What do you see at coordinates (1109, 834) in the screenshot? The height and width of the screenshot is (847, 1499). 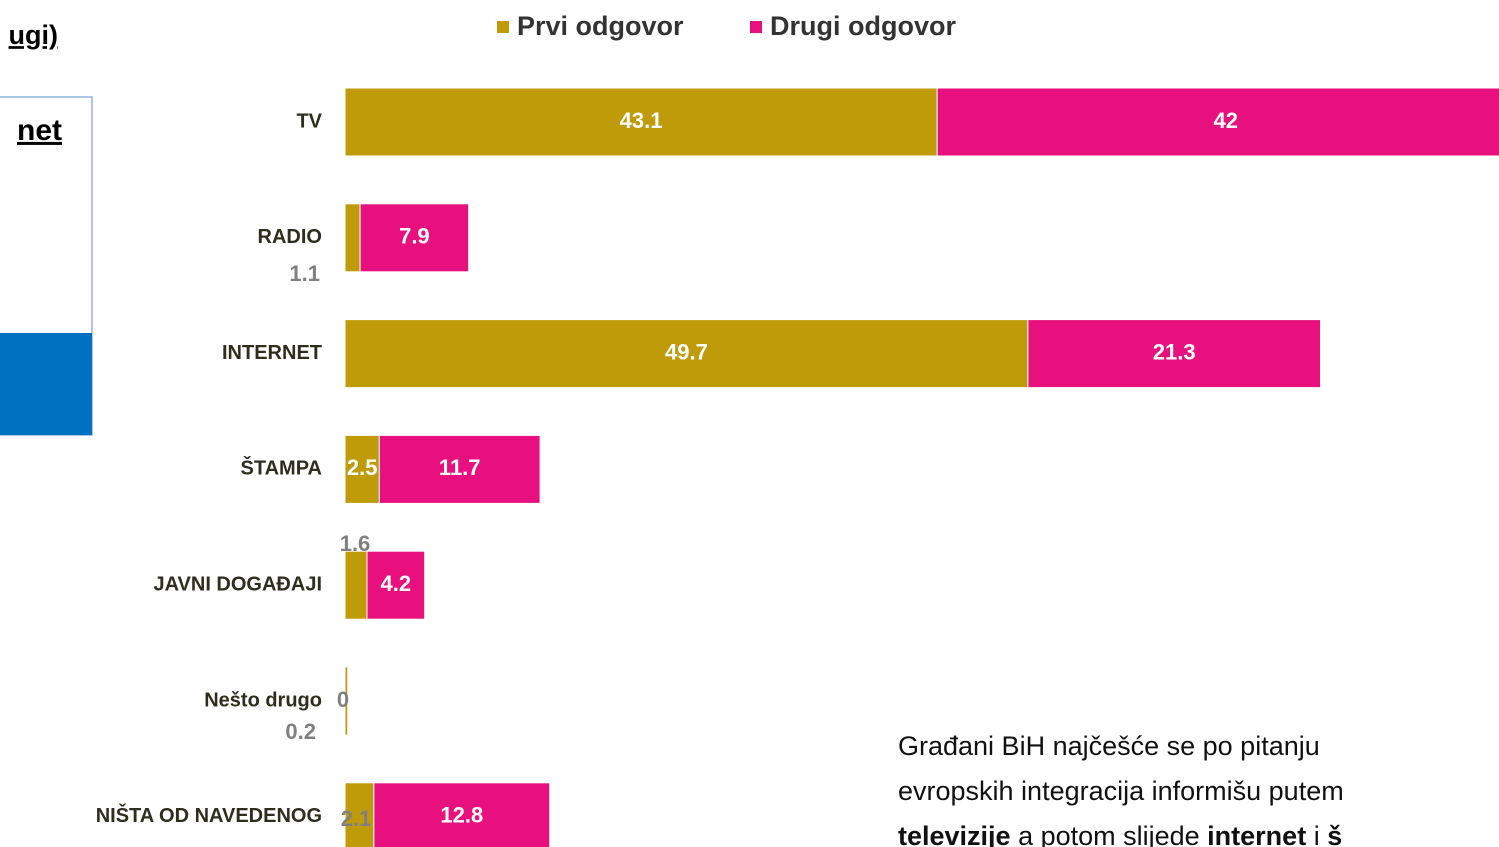 I see `note-run: a potom slijede` at bounding box center [1109, 834].